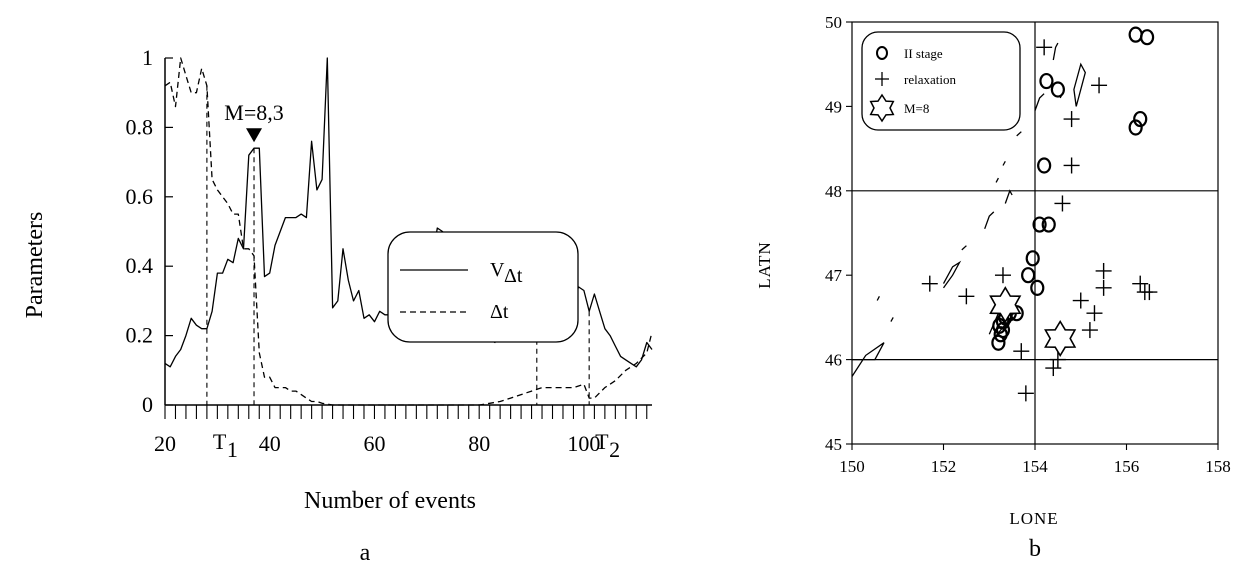 This screenshot has height=566, width=1250. Describe the element at coordinates (165, 443) in the screenshot. I see `panel-a-x-tick-label: 20` at that location.